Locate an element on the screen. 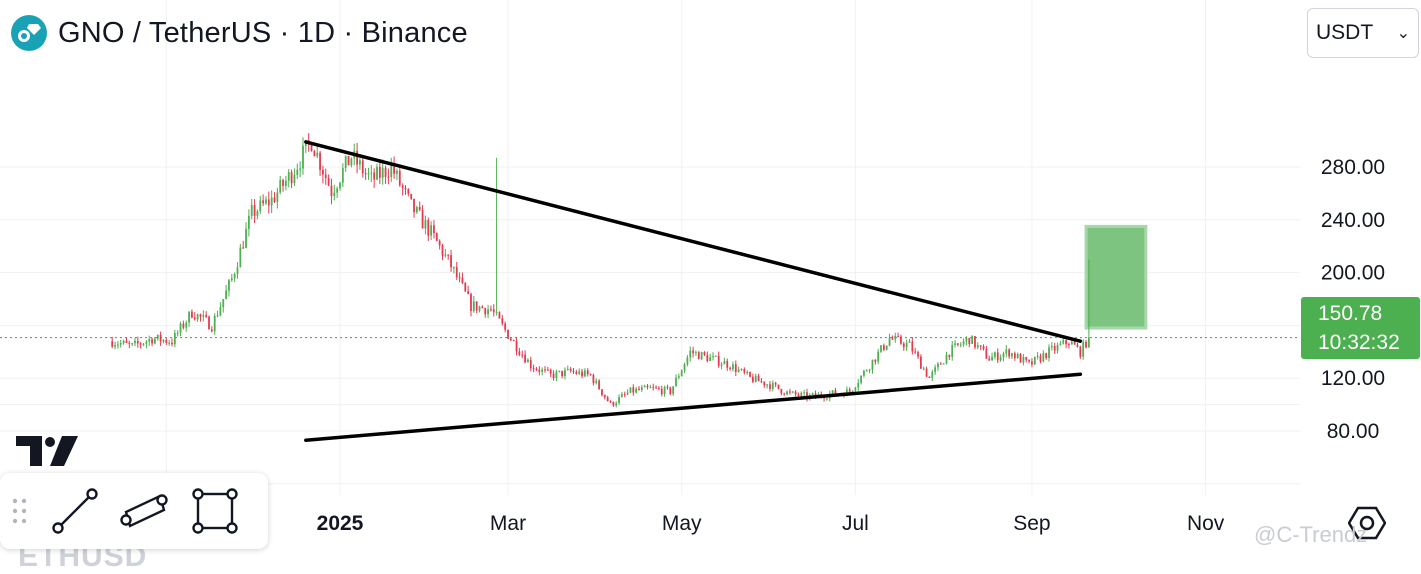 The width and height of the screenshot is (1421, 574). channel-tool-icon is located at coordinates (145, 511).